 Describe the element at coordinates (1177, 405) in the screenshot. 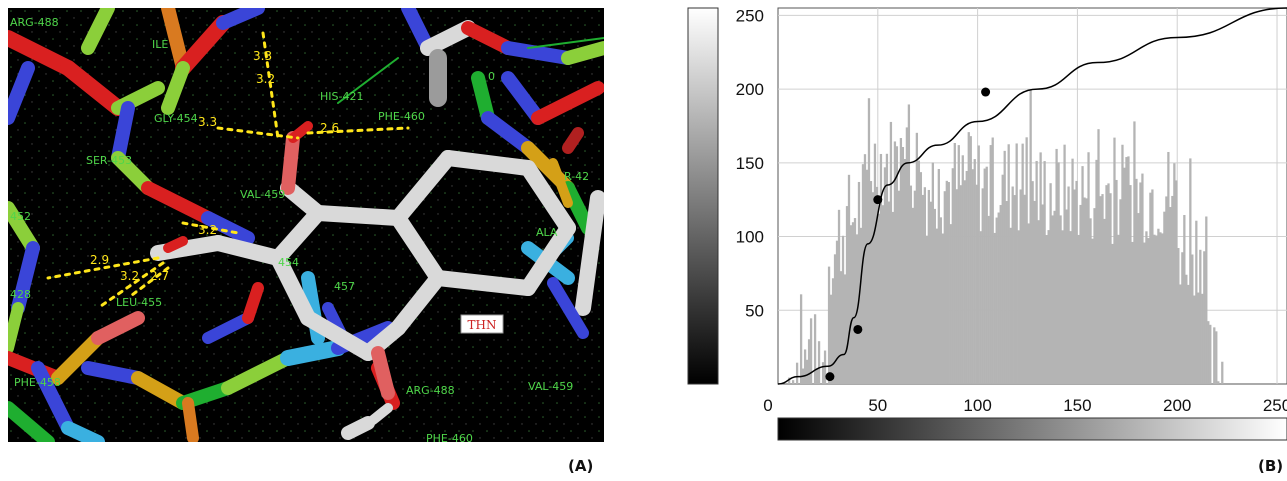

I see `x-tick-label: 200` at that location.